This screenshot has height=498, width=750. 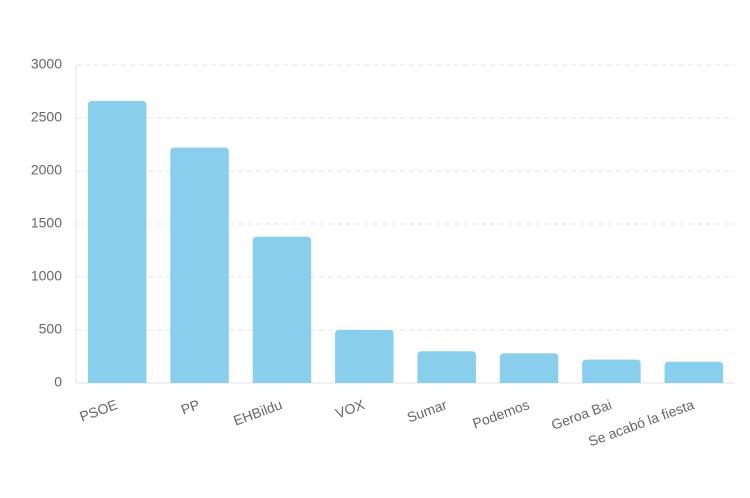 I want to click on y-tick-label: 2000, so click(x=46, y=170).